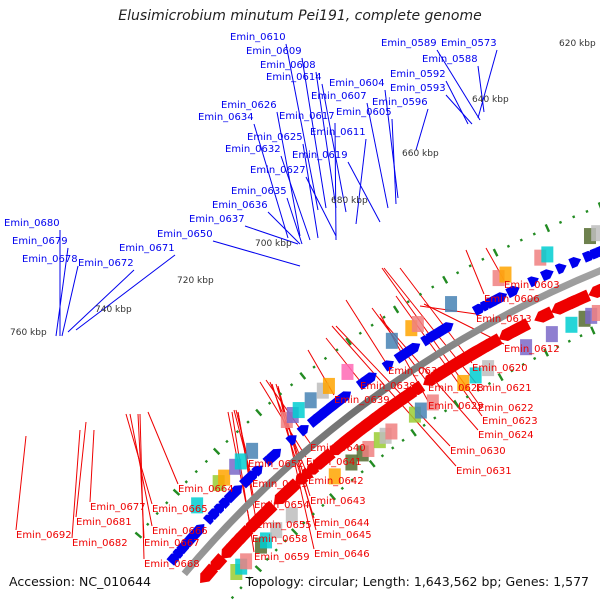  Describe the element at coordinates (334, 462) in the screenshot. I see `reverse-gene-label: Emin_0641` at that location.